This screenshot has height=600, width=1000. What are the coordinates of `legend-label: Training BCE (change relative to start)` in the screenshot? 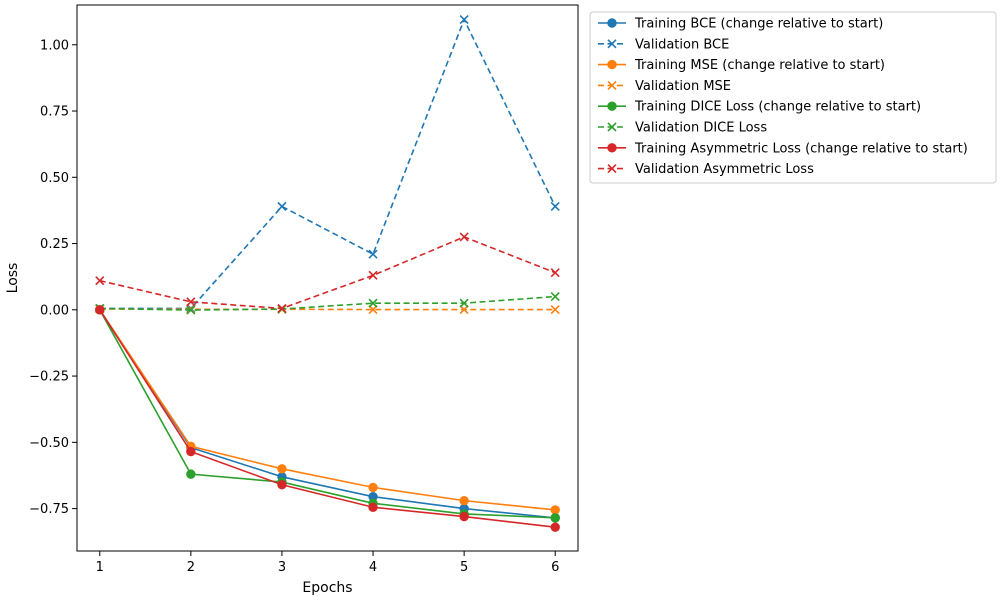 It's located at (758, 24).